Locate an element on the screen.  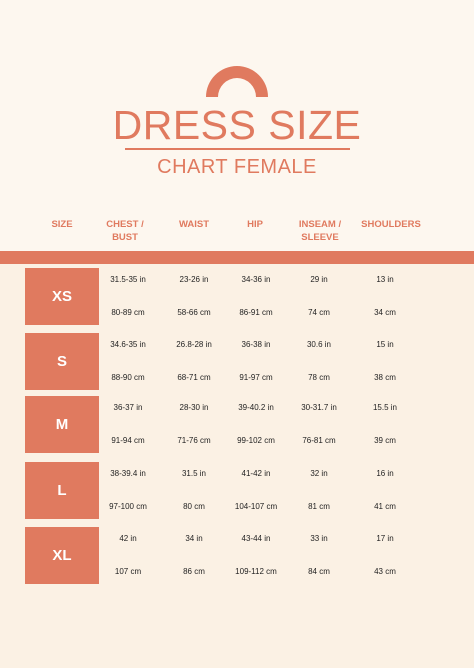
size-label-xl: XL is located at coordinates (62, 555).